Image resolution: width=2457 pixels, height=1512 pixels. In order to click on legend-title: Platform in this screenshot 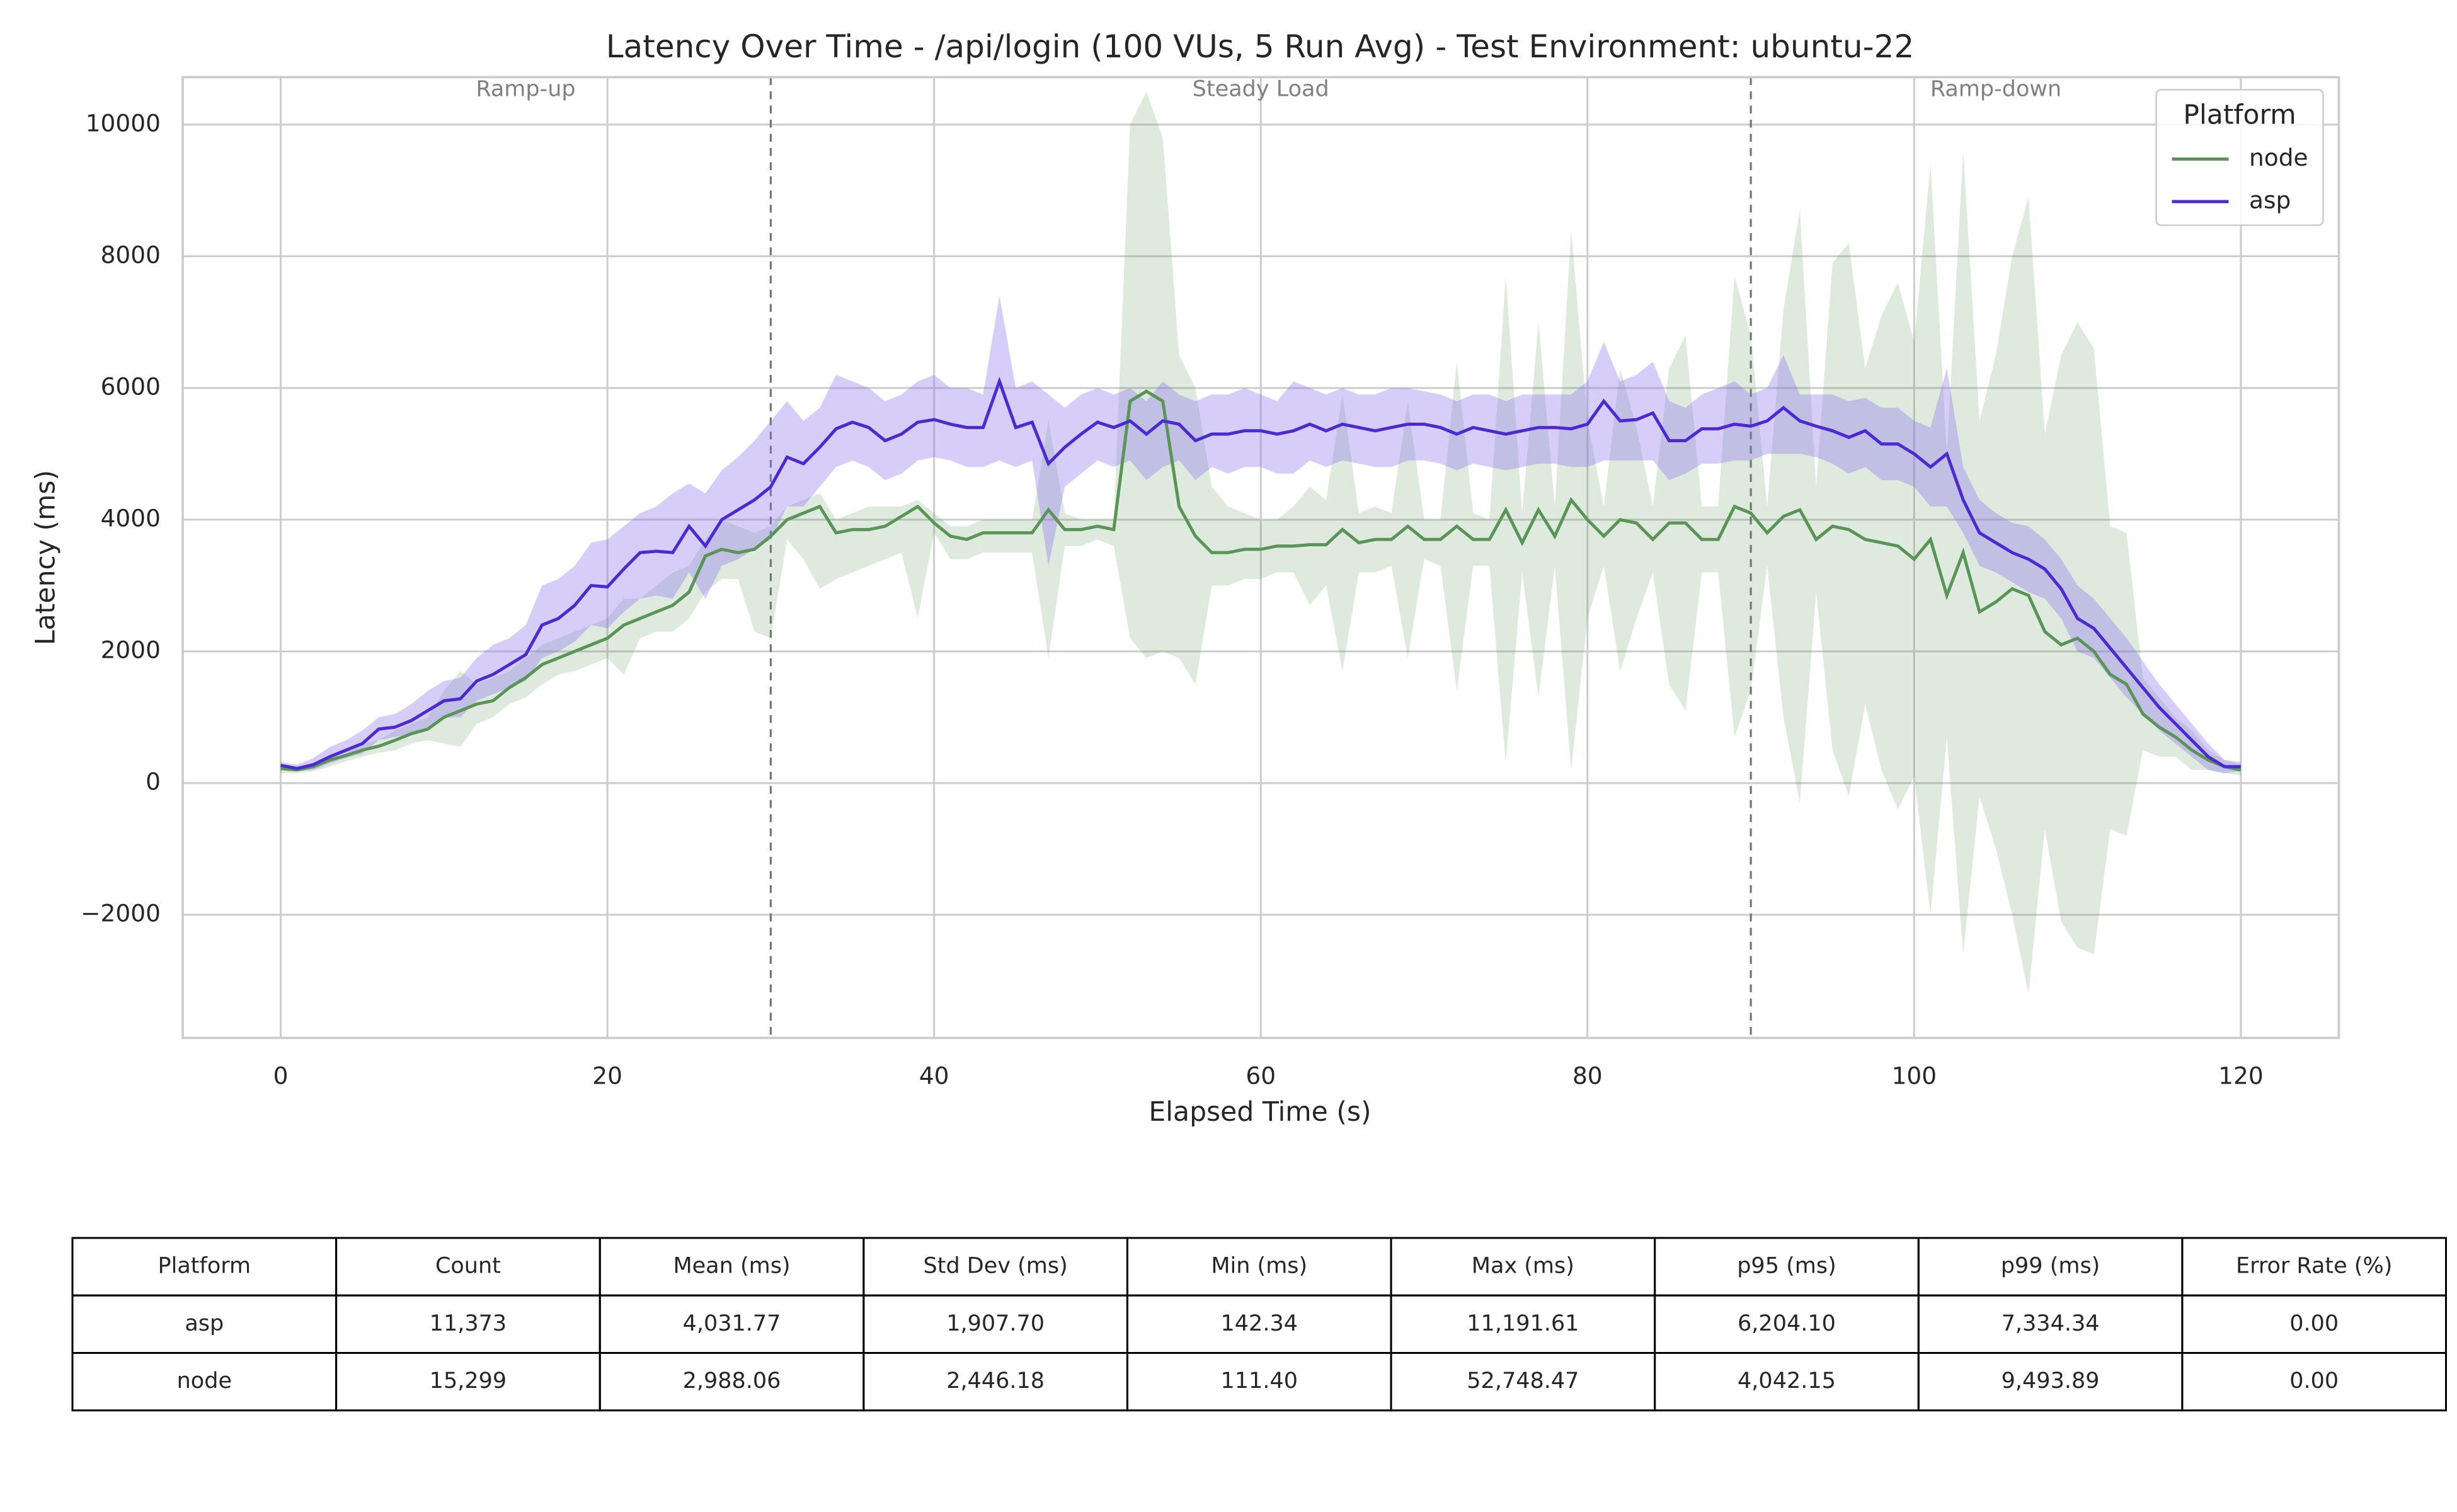, I will do `click(2239, 115)`.